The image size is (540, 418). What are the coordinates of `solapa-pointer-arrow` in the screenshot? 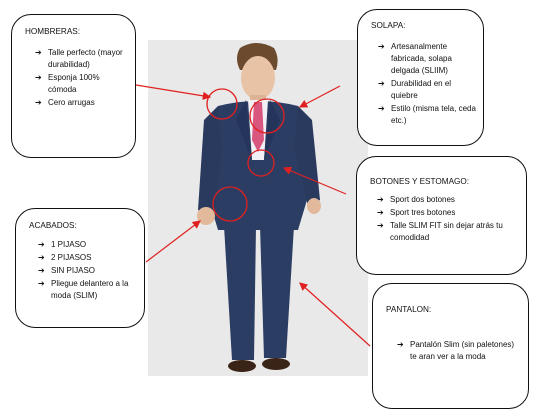 It's located at (319, 96).